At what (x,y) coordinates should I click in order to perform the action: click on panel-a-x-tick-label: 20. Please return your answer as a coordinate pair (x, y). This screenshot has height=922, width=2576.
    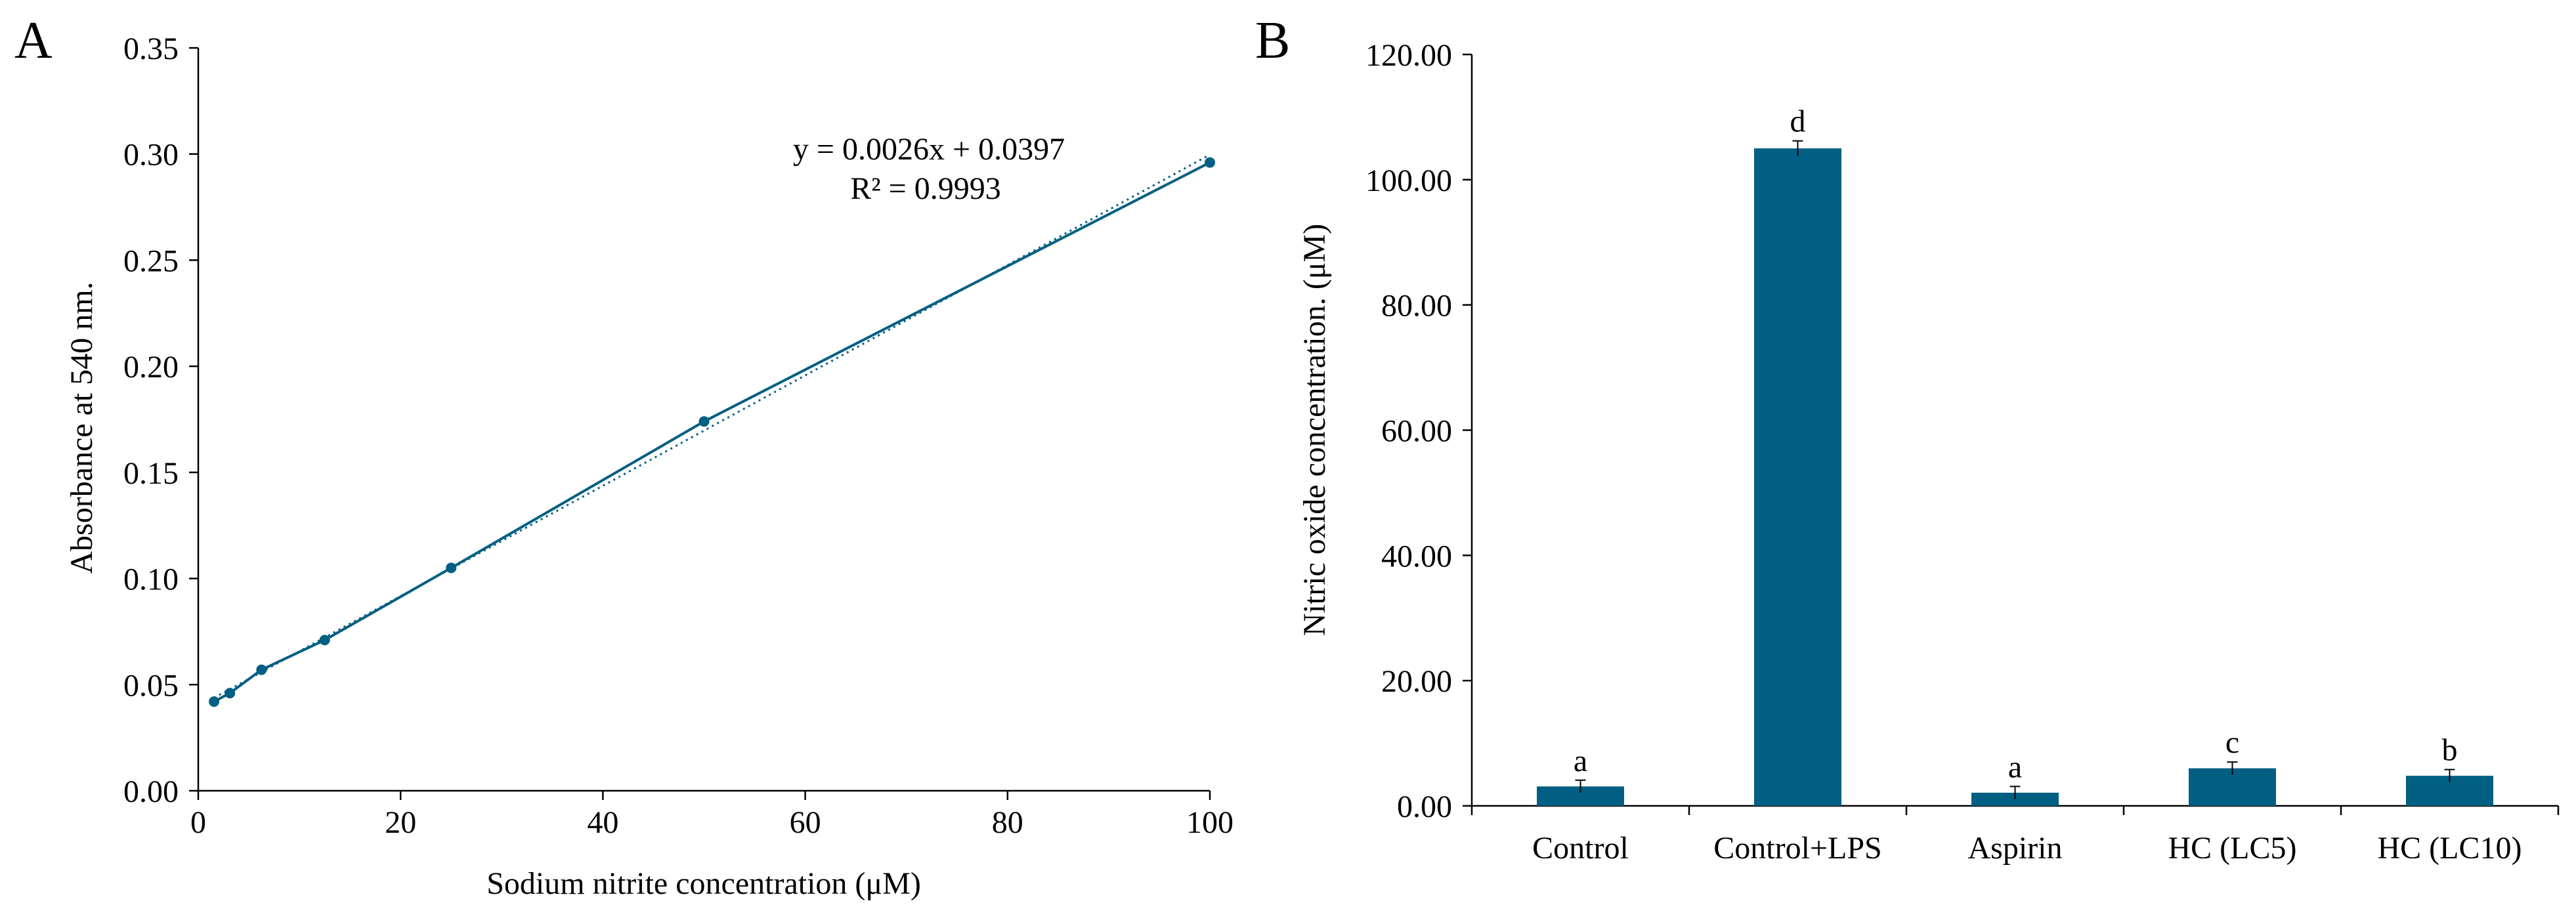
    Looking at the image, I should click on (401, 822).